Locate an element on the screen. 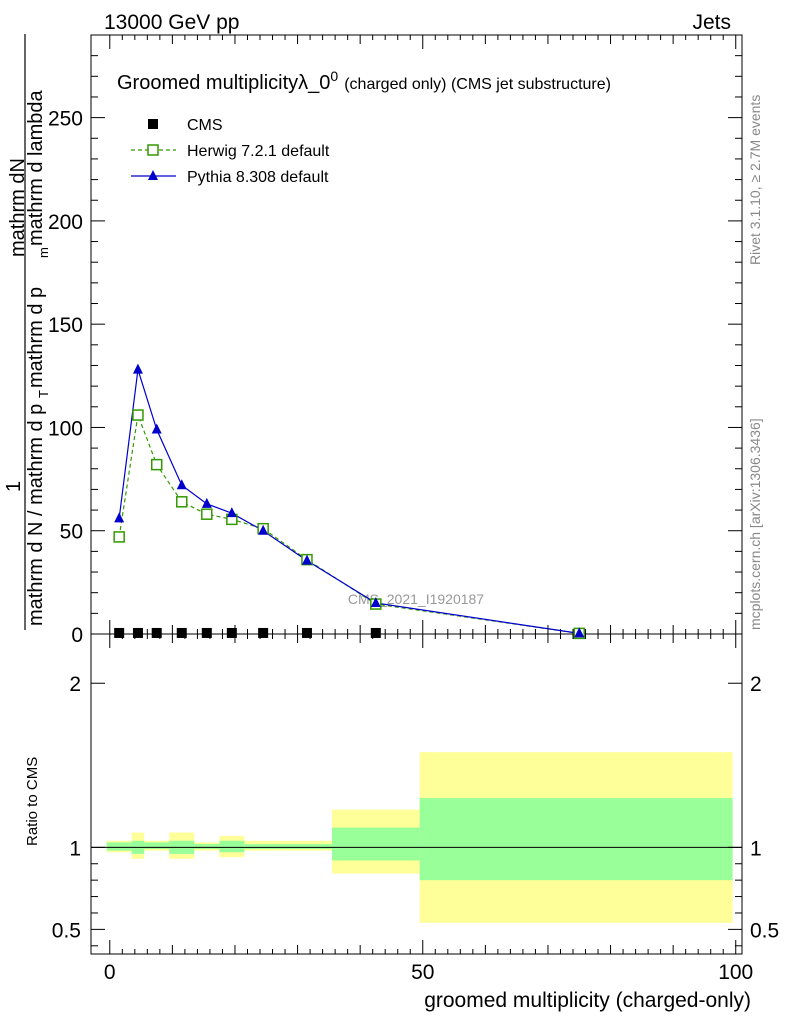 The width and height of the screenshot is (786, 1024). plot-title-sup: 0 is located at coordinates (334, 76).